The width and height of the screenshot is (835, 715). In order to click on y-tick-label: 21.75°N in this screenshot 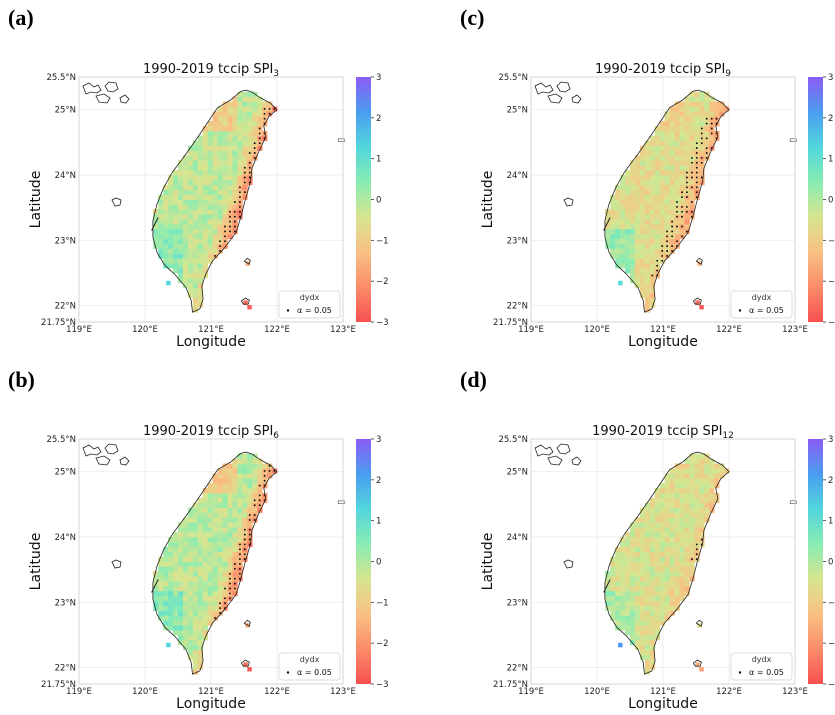, I will do `click(510, 685)`.